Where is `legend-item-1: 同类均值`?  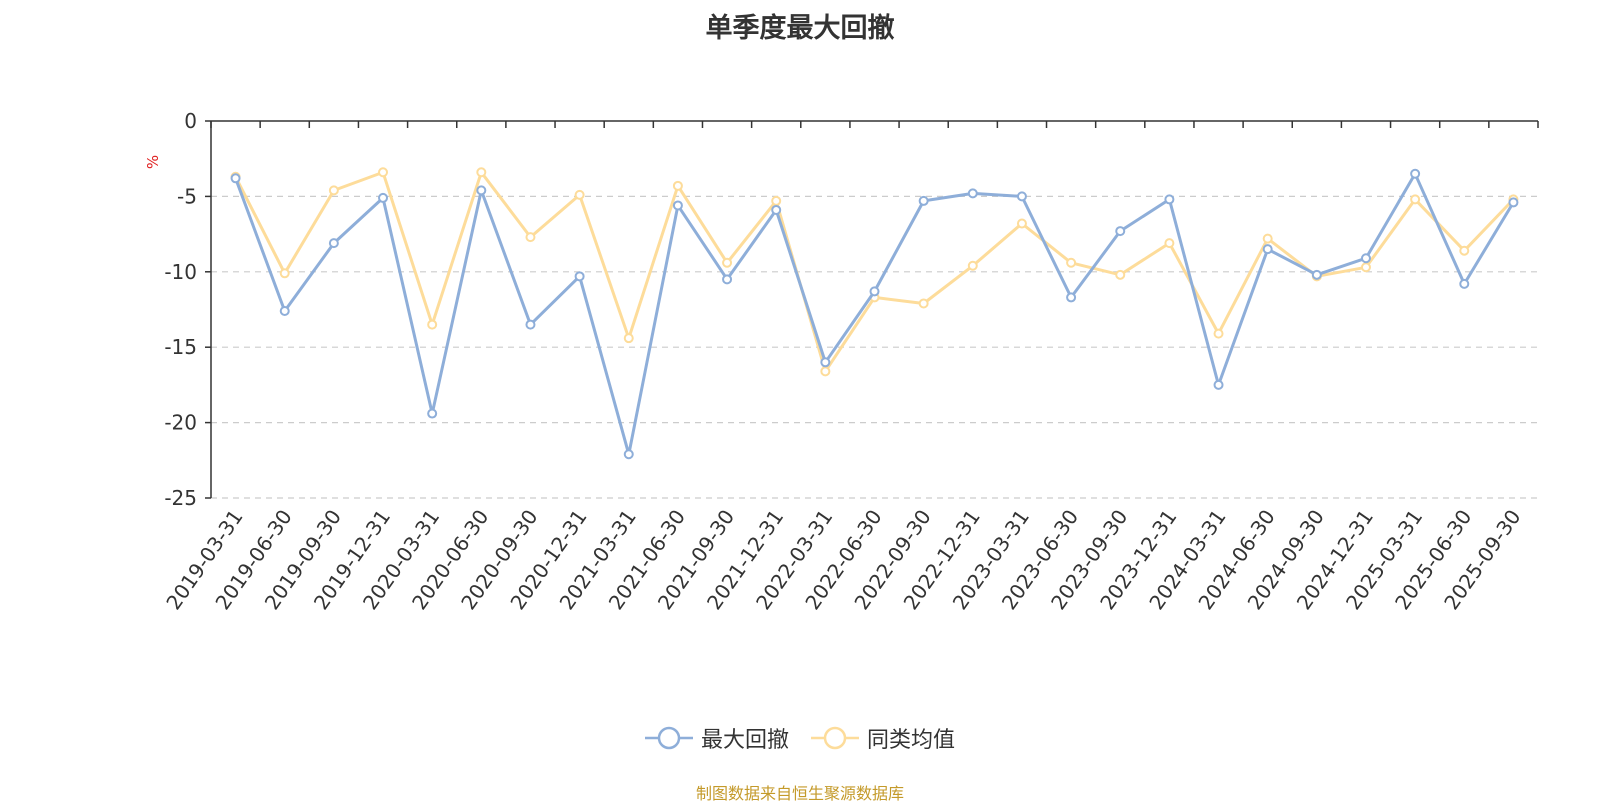
legend-item-1: 同类均值 is located at coordinates (883, 738).